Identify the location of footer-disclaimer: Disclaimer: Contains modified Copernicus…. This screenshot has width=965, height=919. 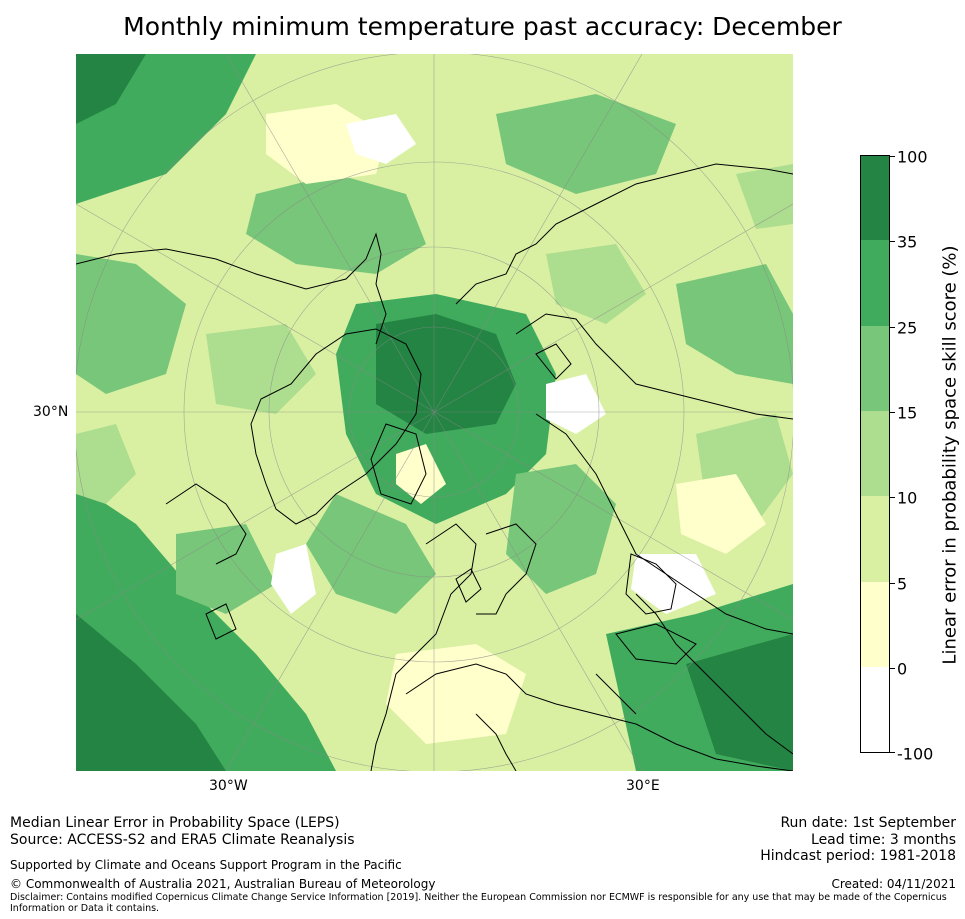
(478, 903).